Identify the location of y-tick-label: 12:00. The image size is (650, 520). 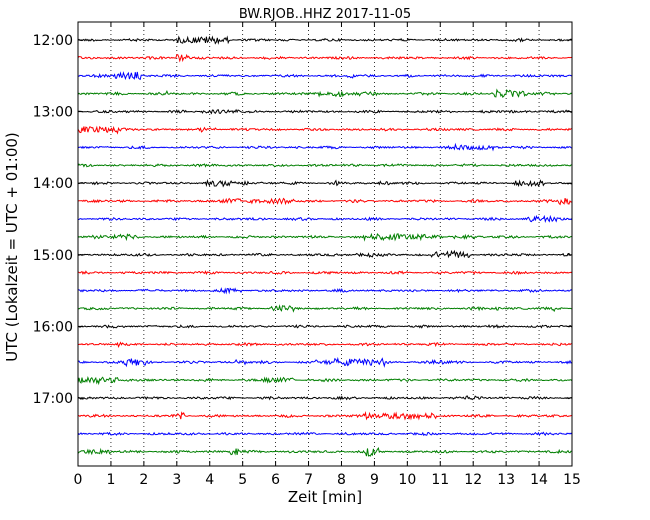
(53, 41).